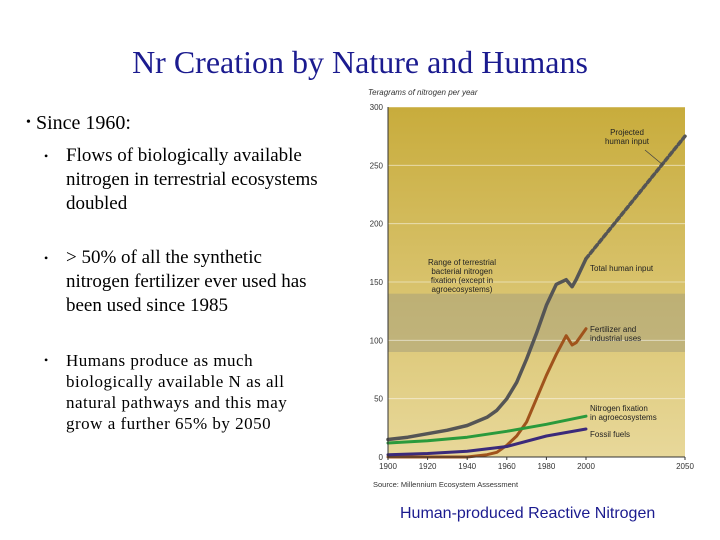 This screenshot has width=720, height=540. What do you see at coordinates (377, 282) in the screenshot?
I see `y-tick-label: 150` at bounding box center [377, 282].